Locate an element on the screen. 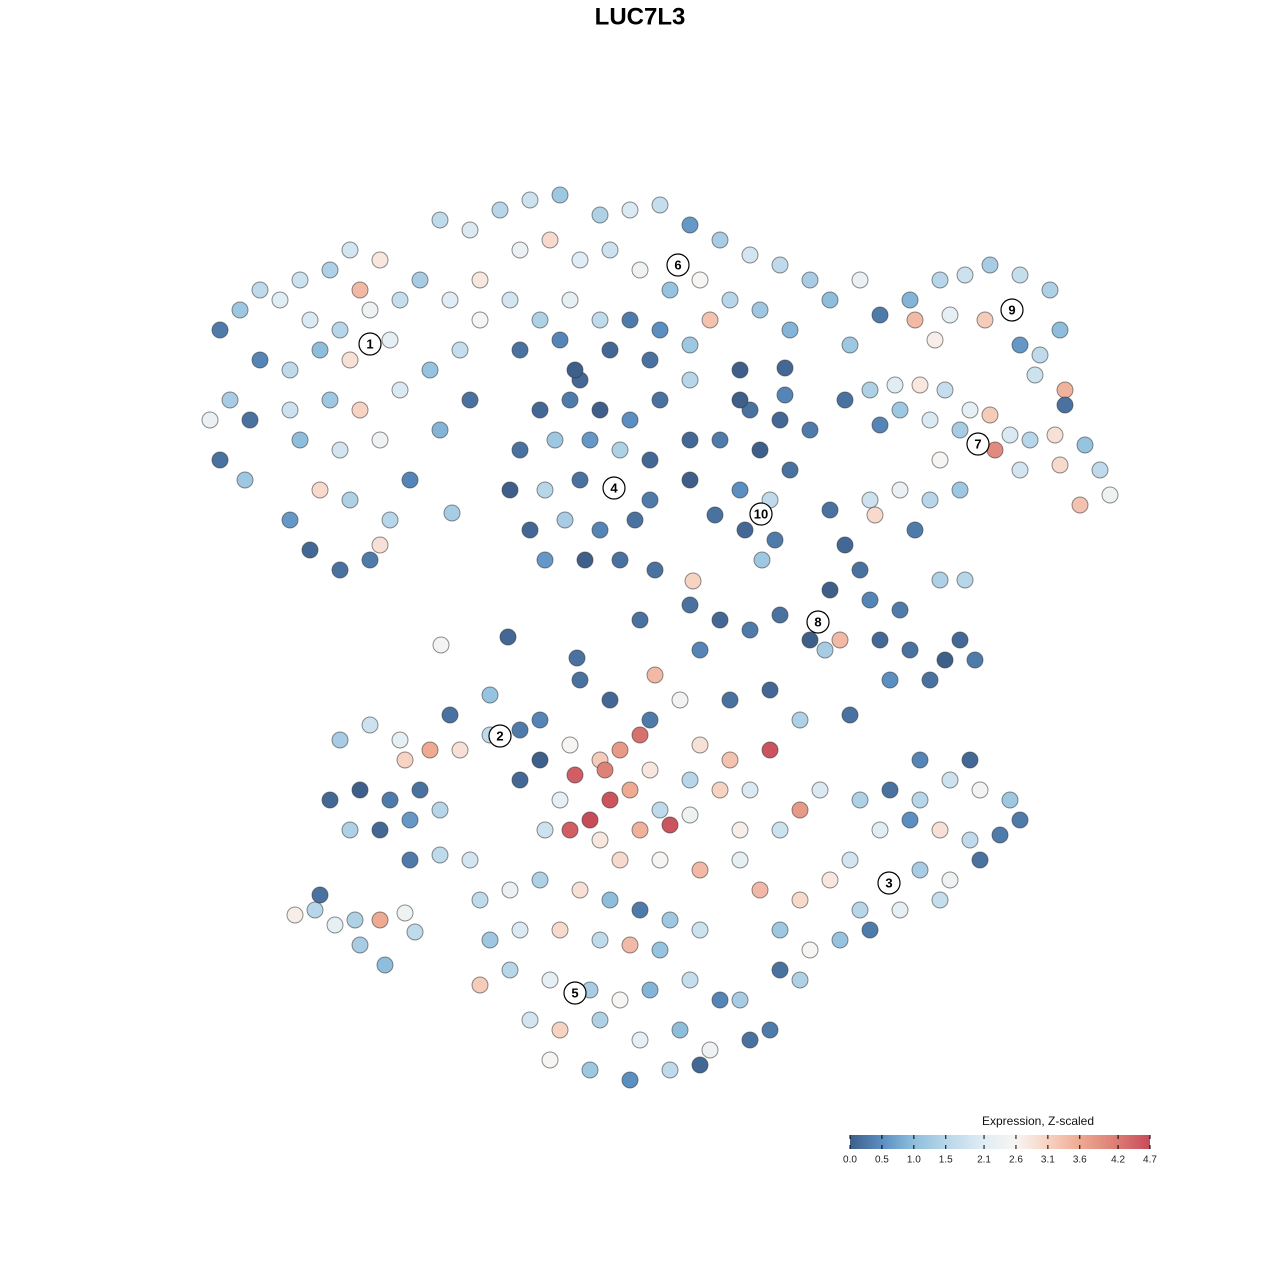 This screenshot has height=1285, width=1280. cluster-label: 9 is located at coordinates (1011, 309).